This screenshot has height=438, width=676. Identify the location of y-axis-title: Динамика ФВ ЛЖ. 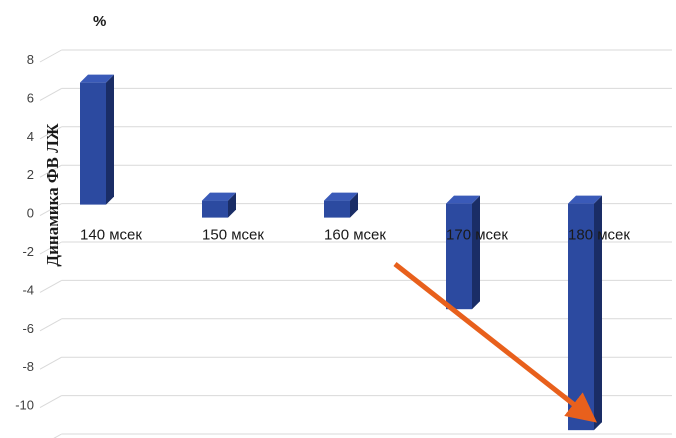
(52, 194).